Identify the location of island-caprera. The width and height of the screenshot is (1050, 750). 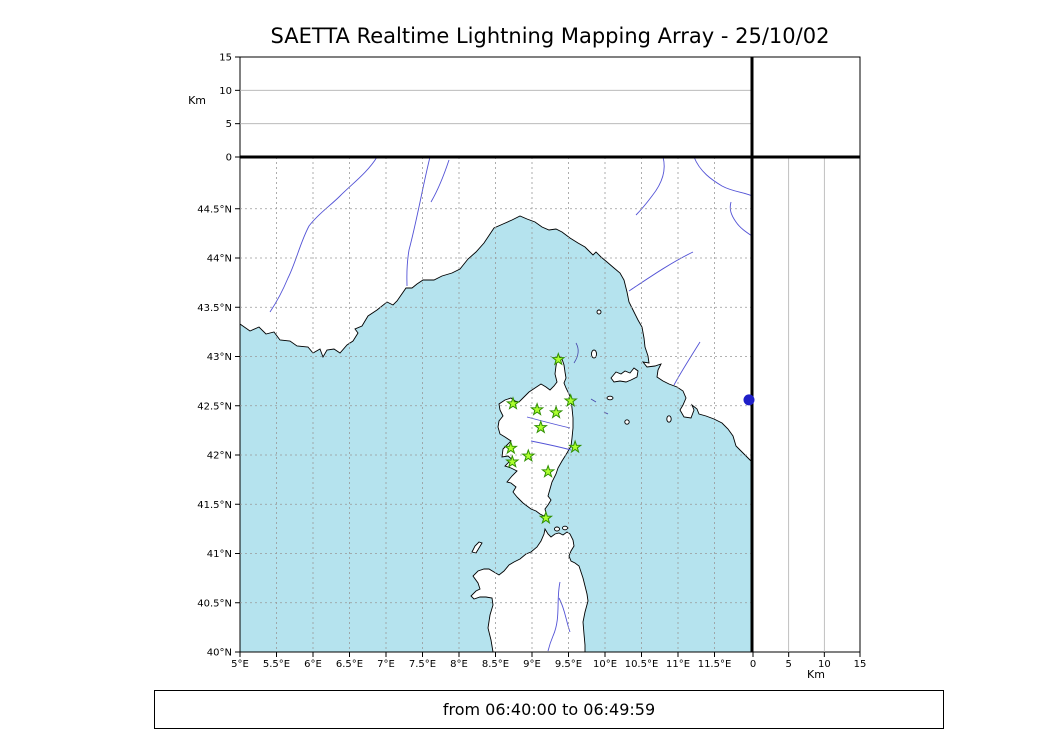
(565, 528).